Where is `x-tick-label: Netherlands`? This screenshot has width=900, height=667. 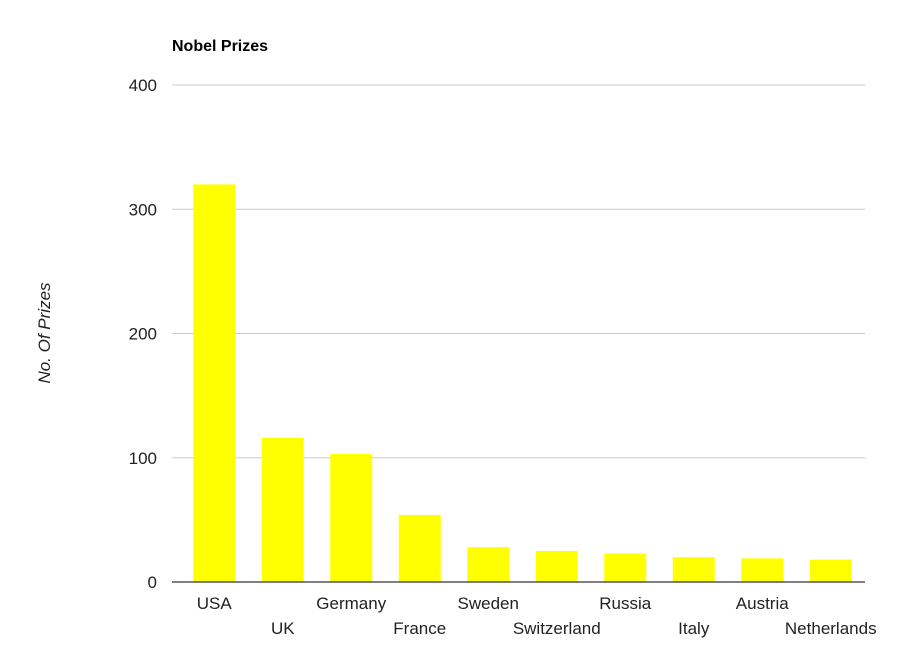 x-tick-label: Netherlands is located at coordinates (831, 628).